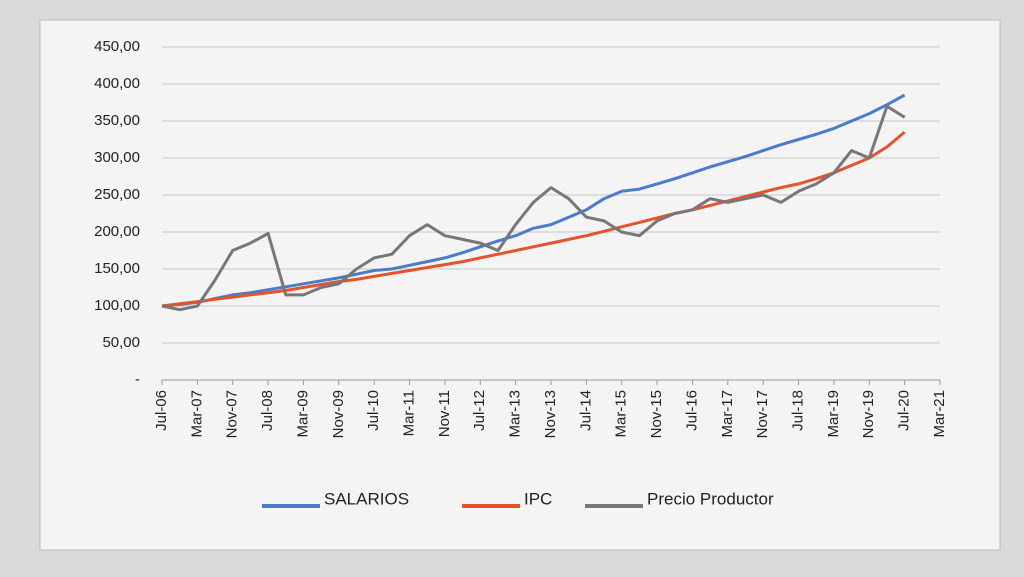  What do you see at coordinates (833, 414) in the screenshot?
I see `x-tick-label: Mar-19` at bounding box center [833, 414].